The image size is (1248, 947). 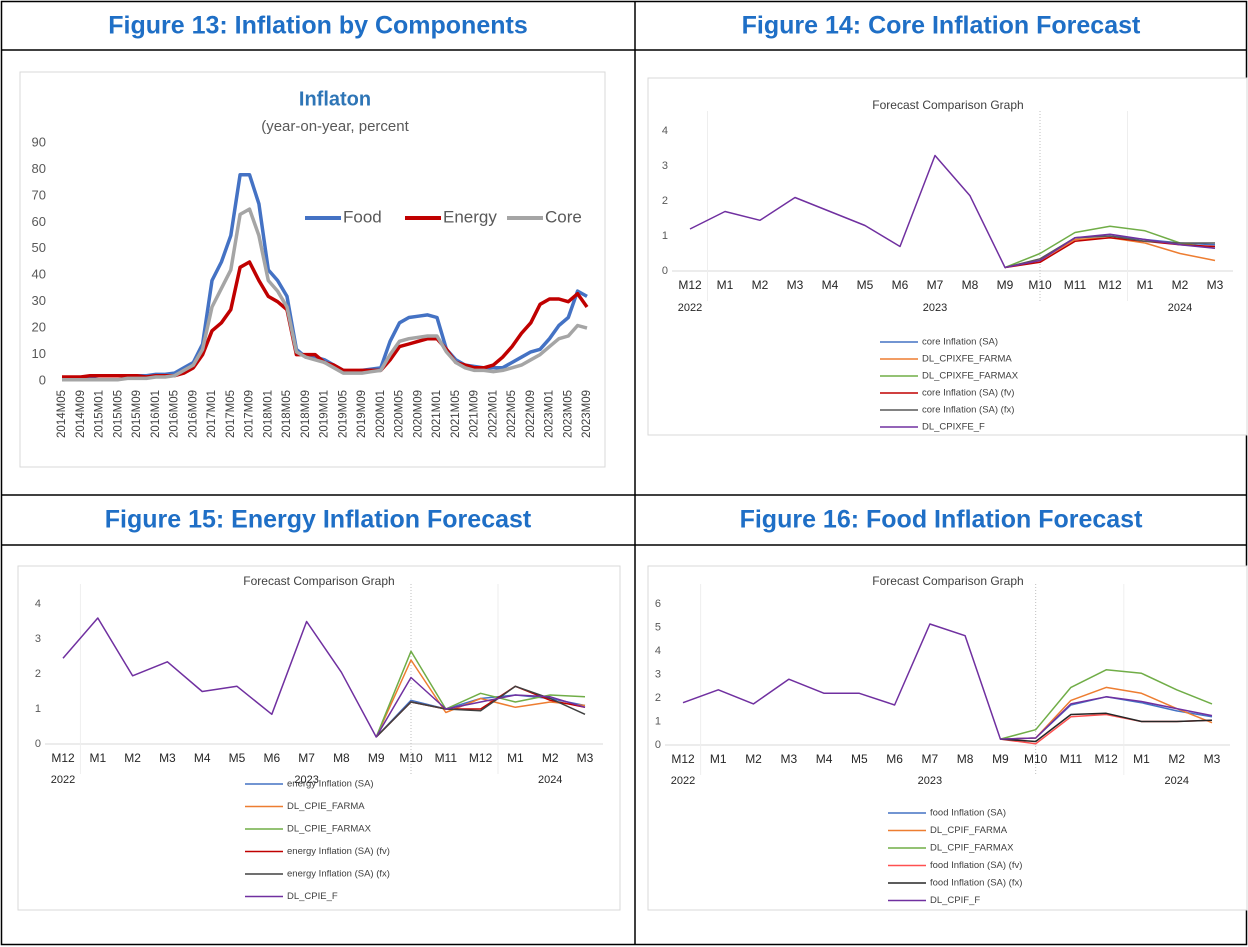 I want to click on legend-label: energy Inflation (SA) (fx), so click(x=338, y=874).